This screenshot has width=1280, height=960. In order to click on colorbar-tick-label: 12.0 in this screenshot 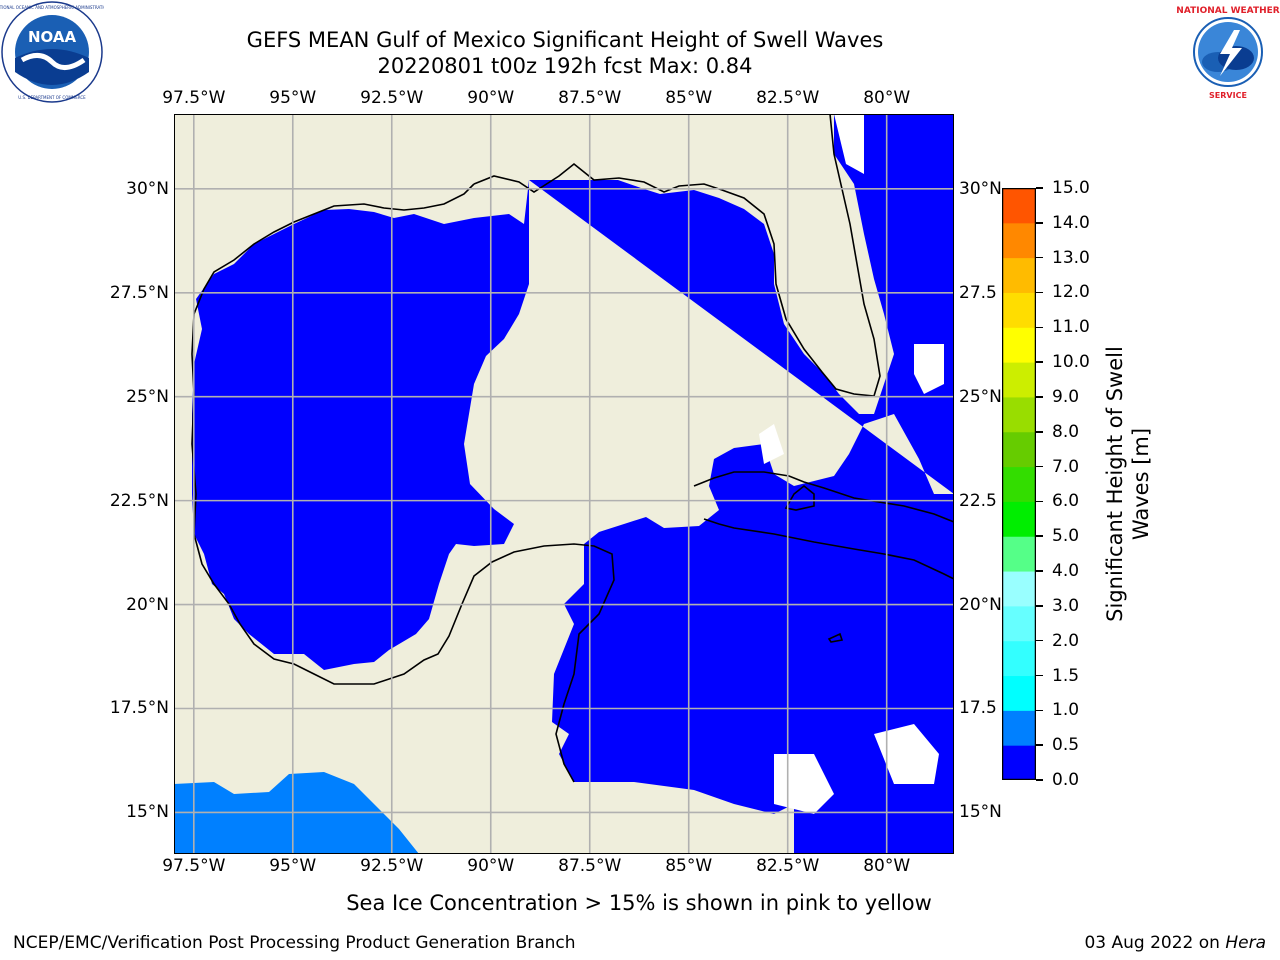, I will do `click(1071, 292)`.